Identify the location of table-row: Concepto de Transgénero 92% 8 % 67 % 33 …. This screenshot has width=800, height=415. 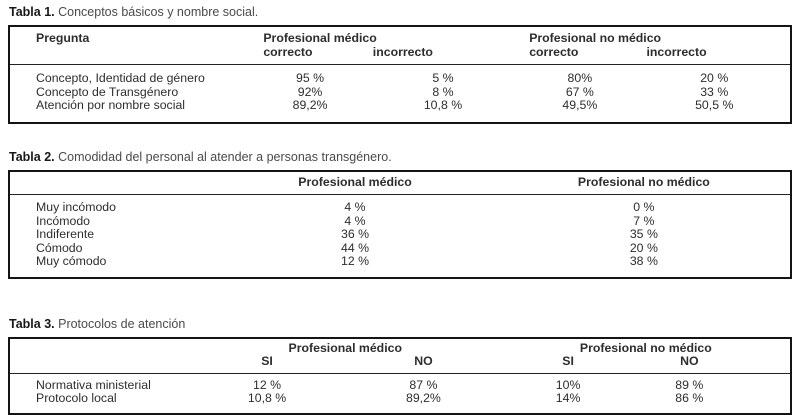
(400, 93).